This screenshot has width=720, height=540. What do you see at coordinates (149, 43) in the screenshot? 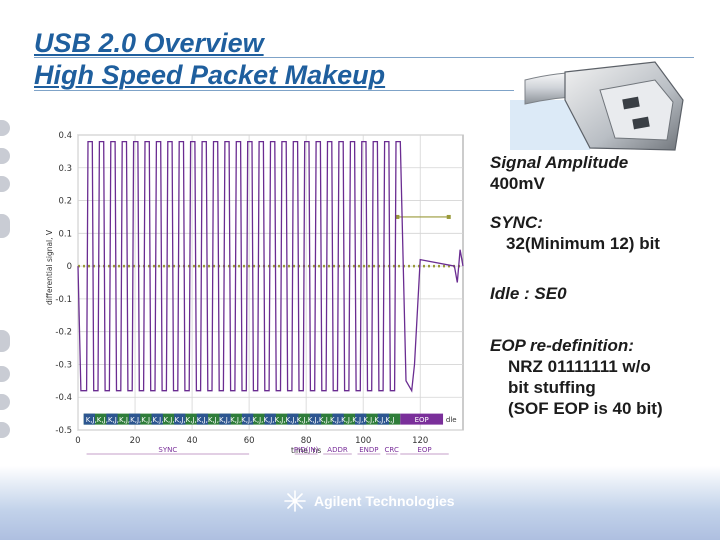
I see `page-title-line1: USB 2.0 Overview` at bounding box center [149, 43].